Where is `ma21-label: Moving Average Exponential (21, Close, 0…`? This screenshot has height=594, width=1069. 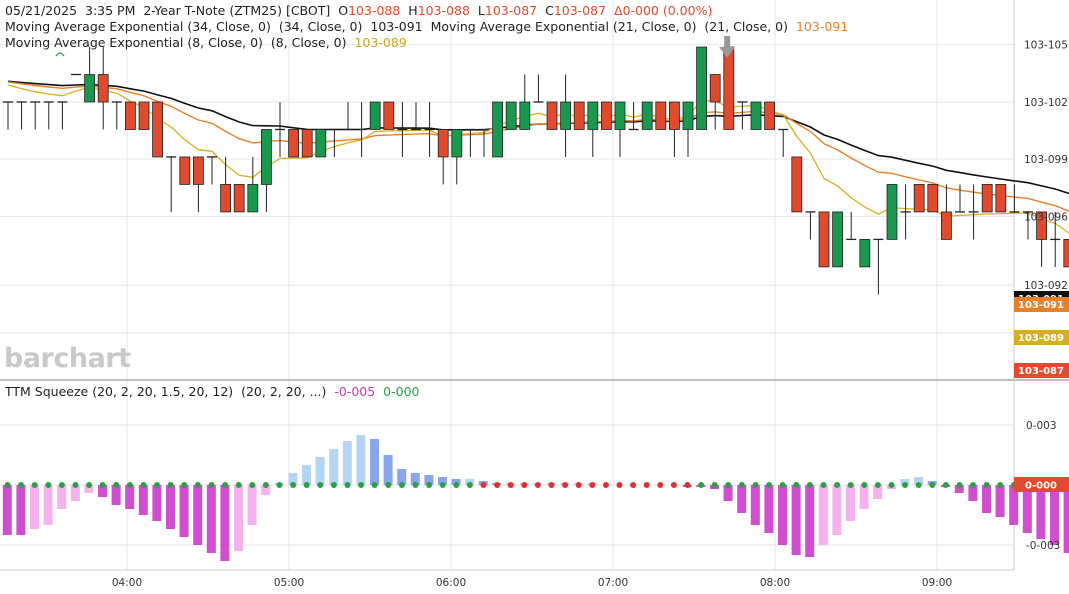
ma21-label: Moving Average Exponential (21, Close, 0… is located at coordinates (609, 26).